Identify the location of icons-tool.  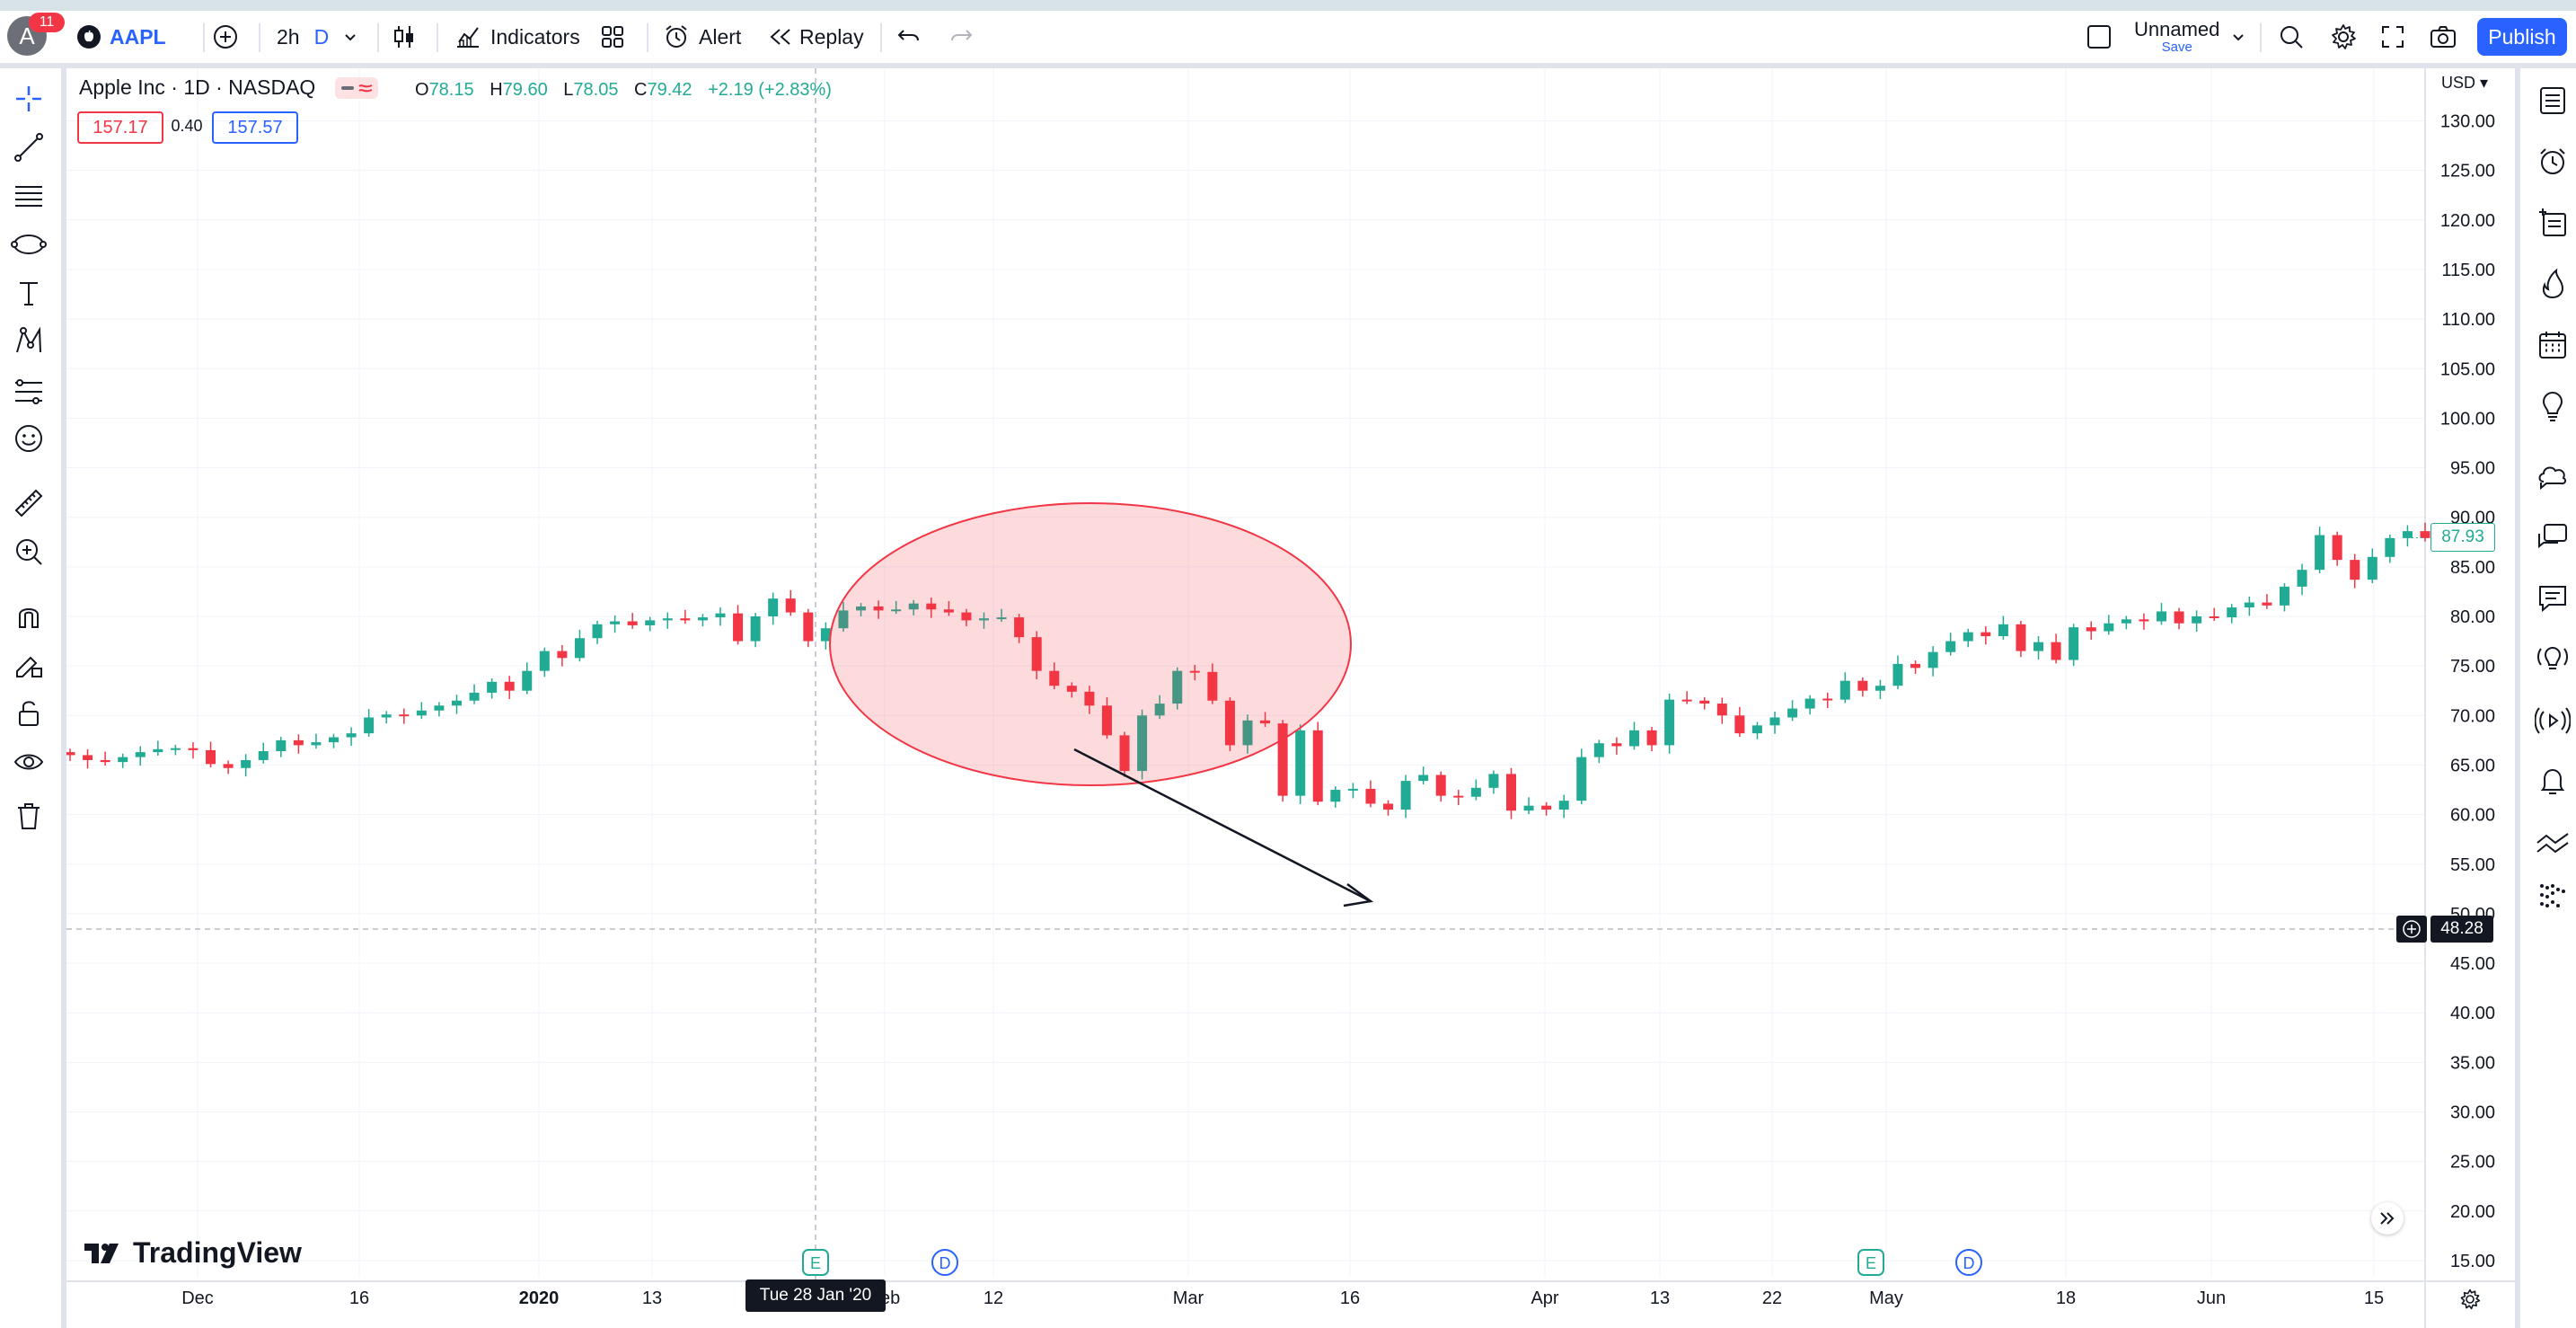
(29, 438).